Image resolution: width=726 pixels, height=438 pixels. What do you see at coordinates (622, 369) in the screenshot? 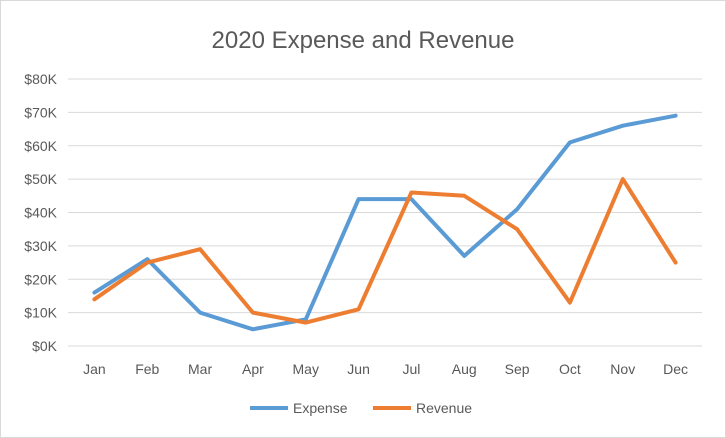
I see `x-tick-label: Nov` at bounding box center [622, 369].